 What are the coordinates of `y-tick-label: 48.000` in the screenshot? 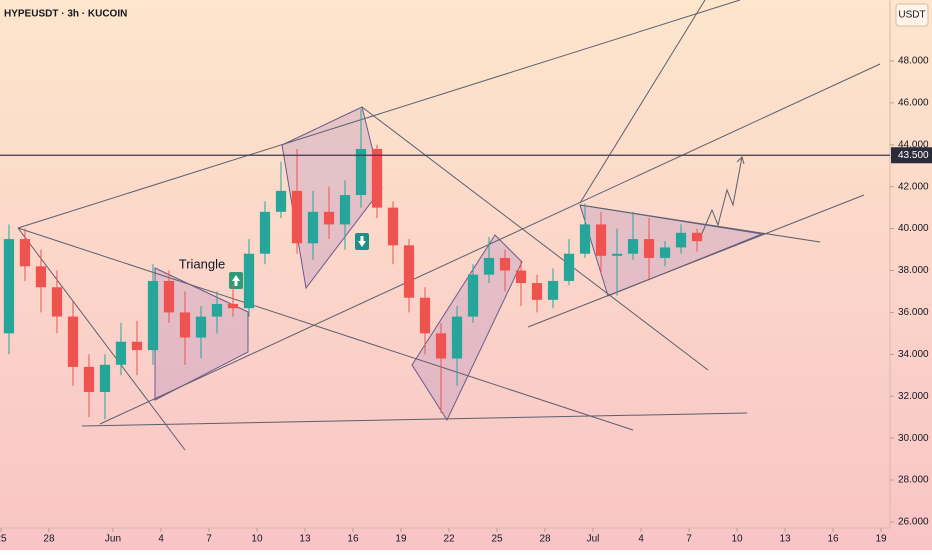 It's located at (913, 61).